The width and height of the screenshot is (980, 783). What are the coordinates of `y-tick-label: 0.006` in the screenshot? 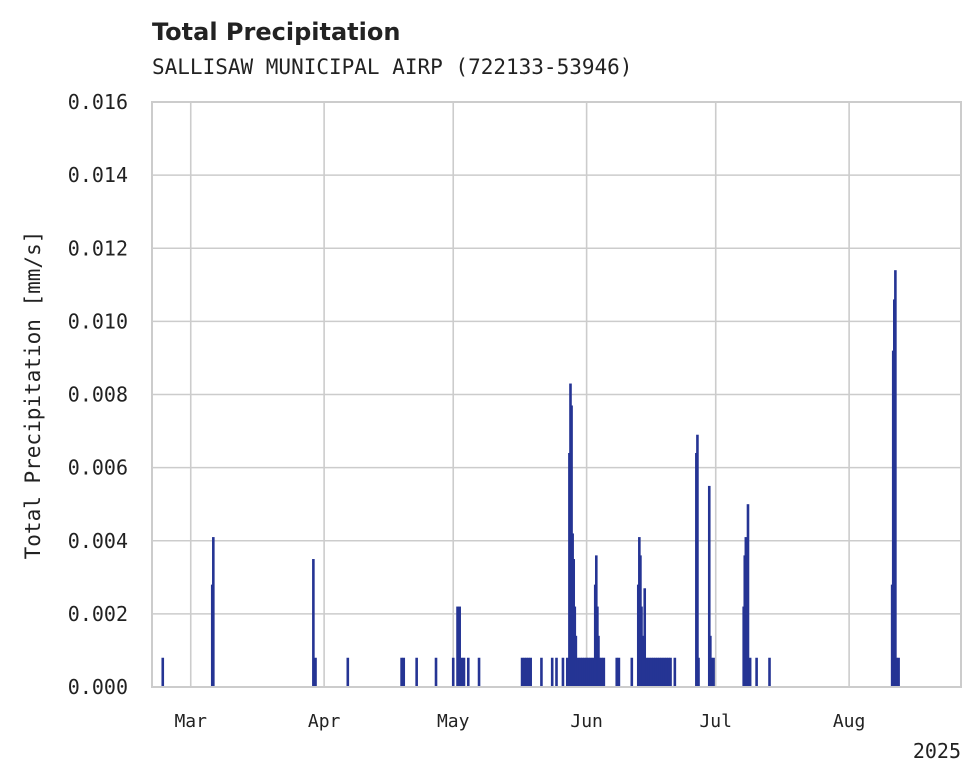 It's located at (98, 468).